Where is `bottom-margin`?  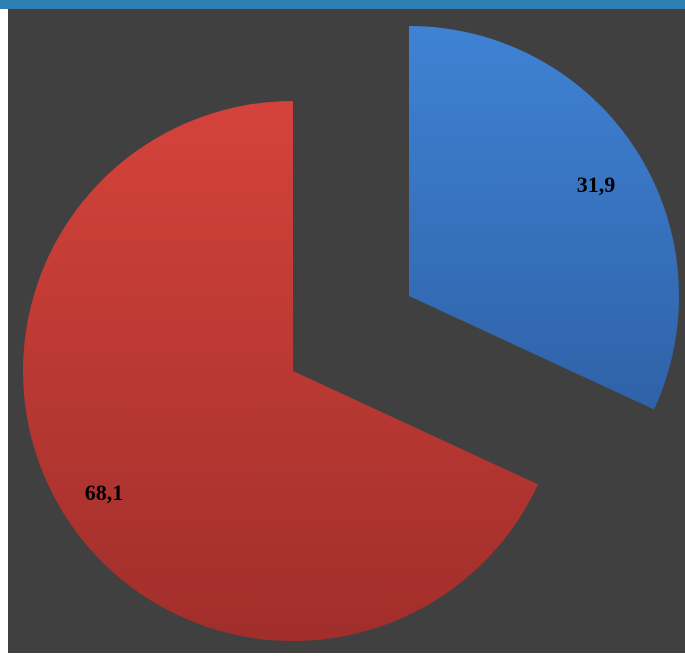
bottom-margin is located at coordinates (342, 657).